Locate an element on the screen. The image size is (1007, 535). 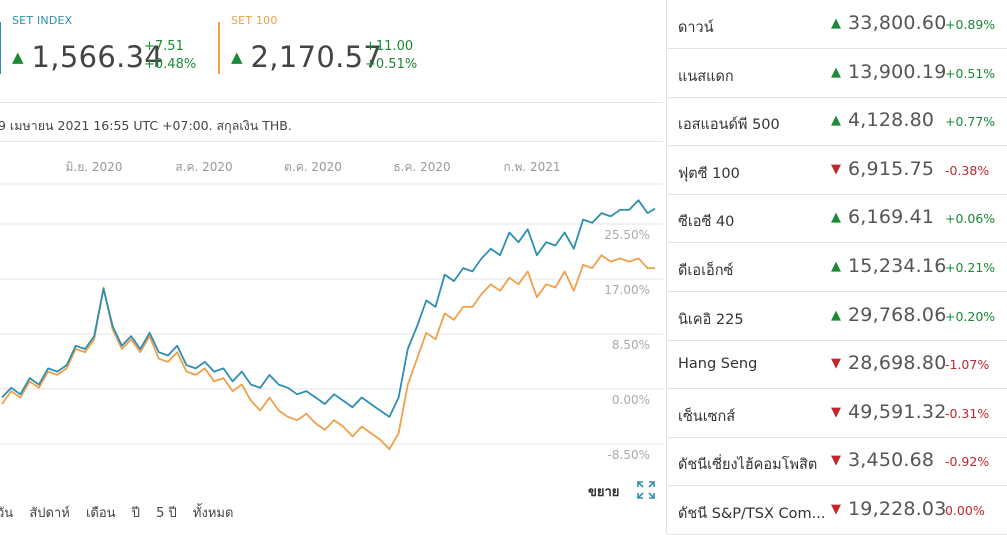
market-row: ฟุตซี 100 ▼ 6,915.75 -0.38% is located at coordinates (837, 170).